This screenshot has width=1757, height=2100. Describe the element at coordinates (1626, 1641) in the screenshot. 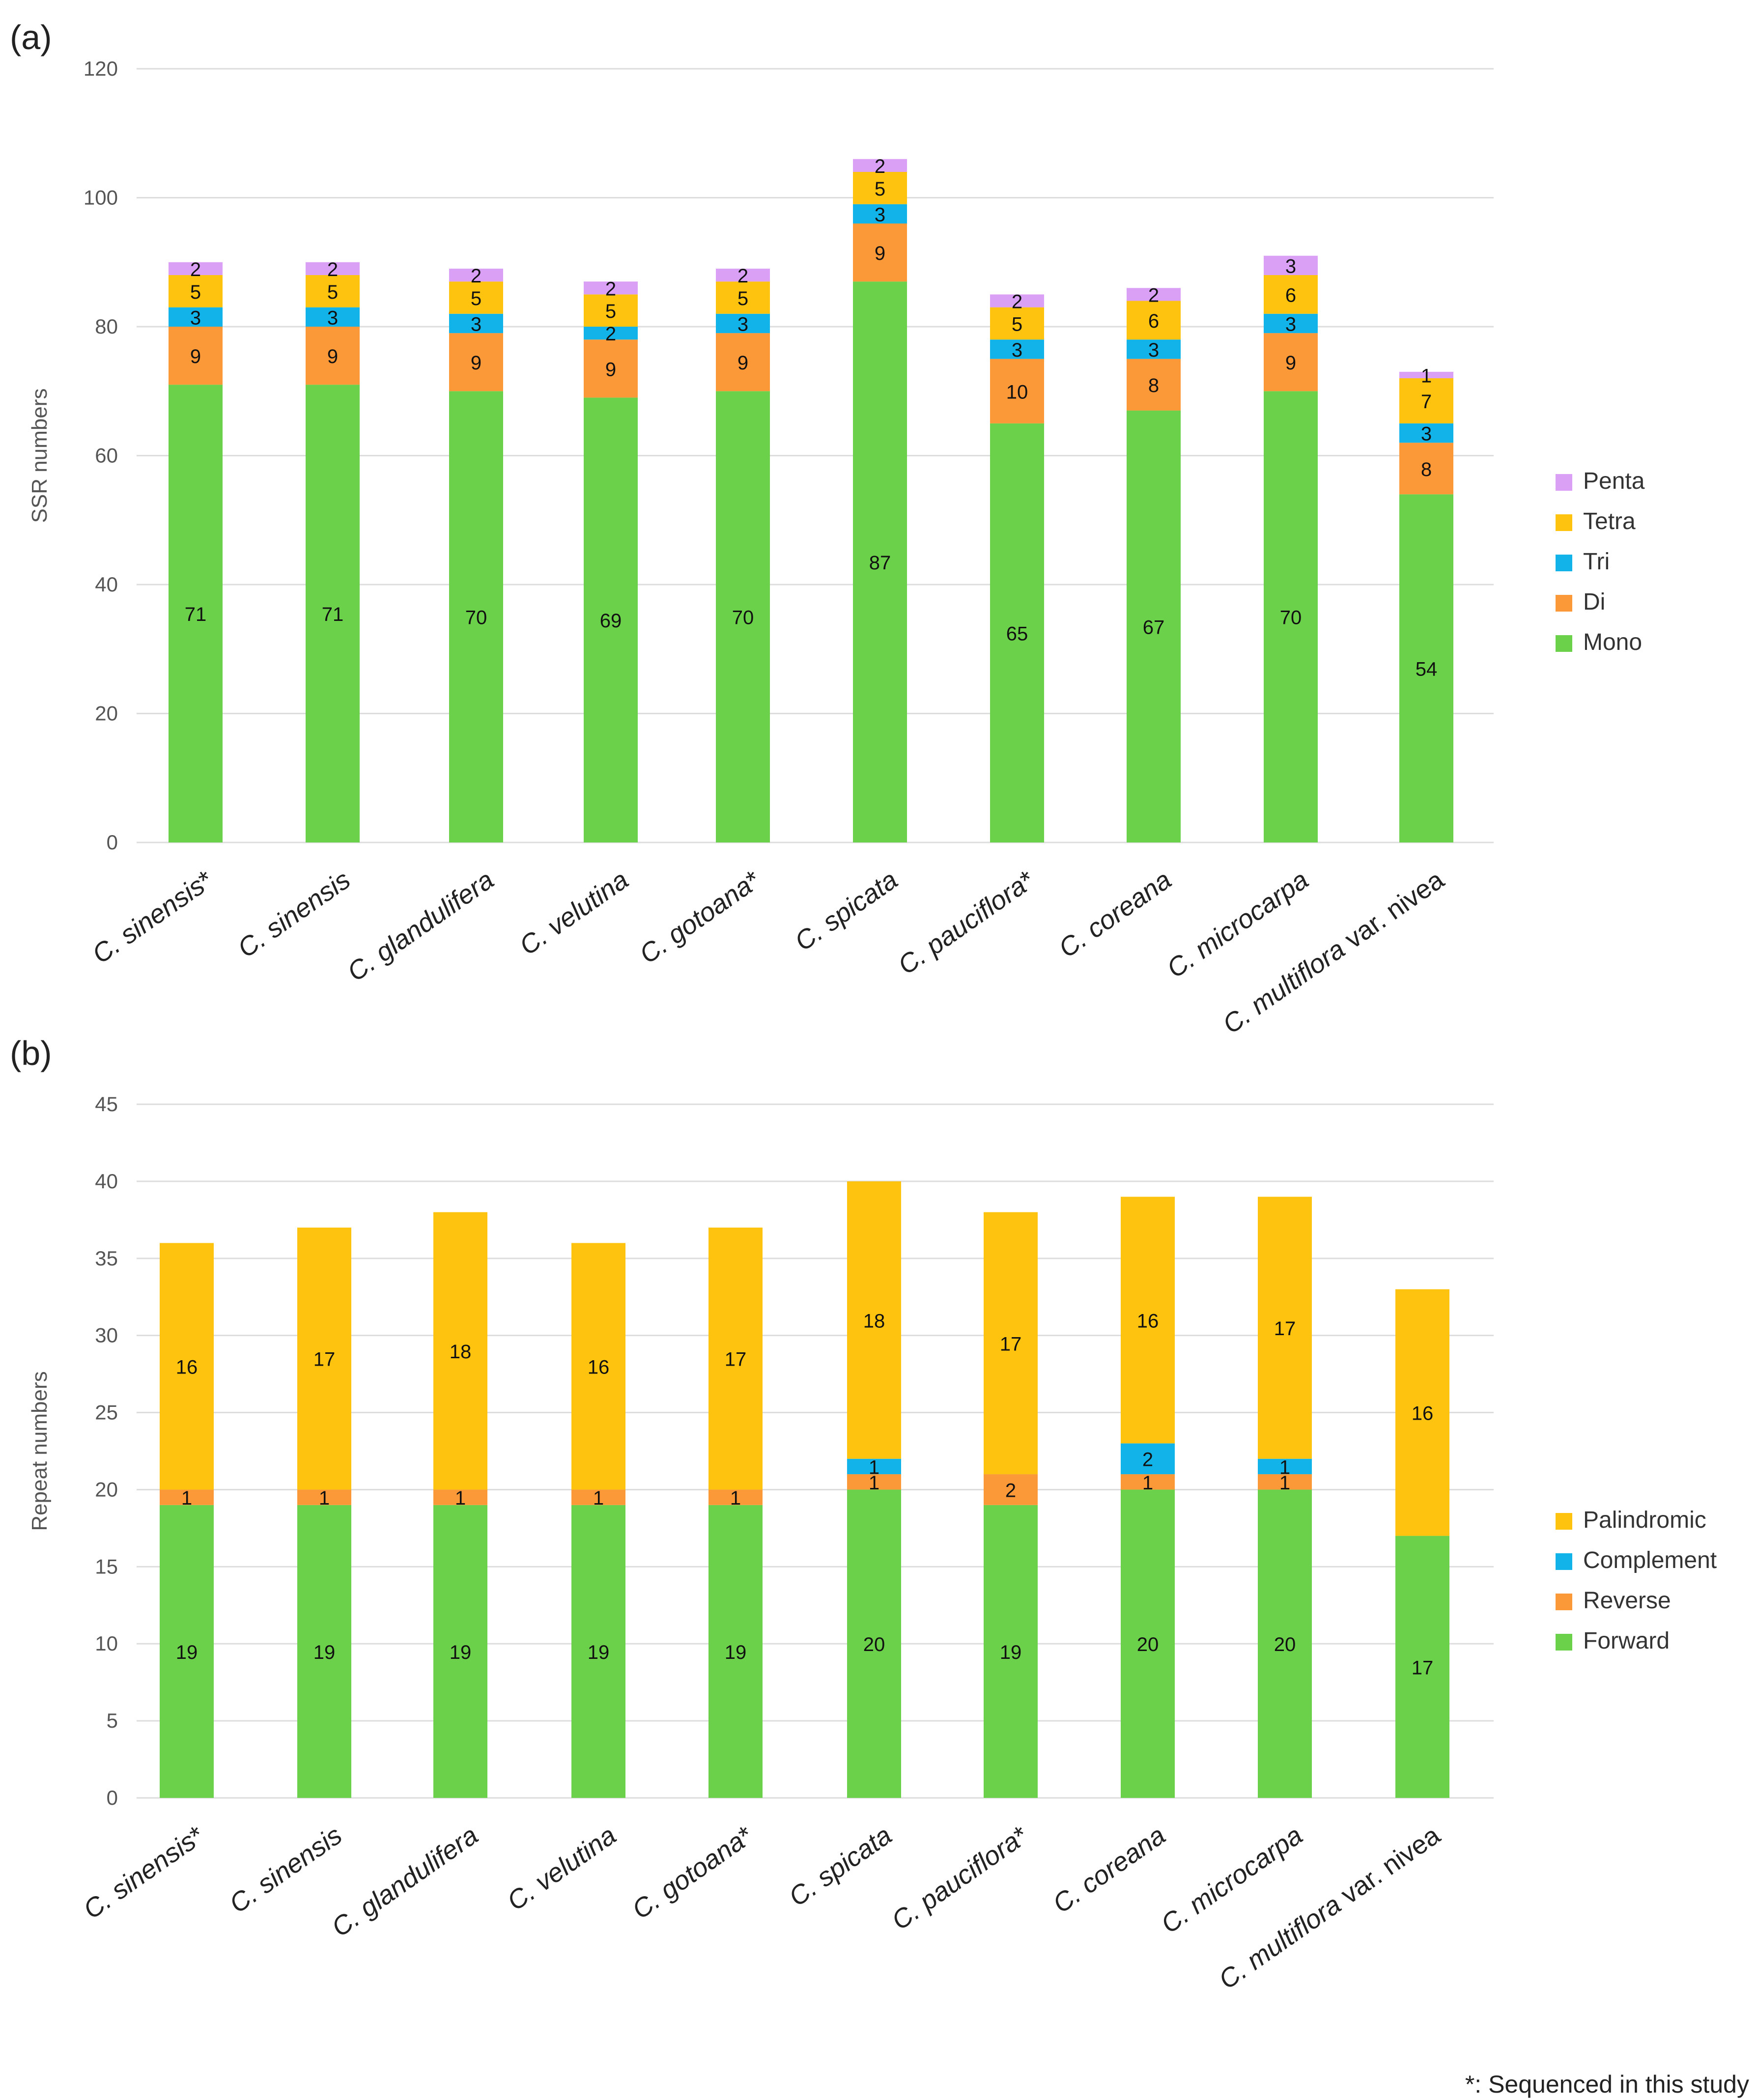

I see `legend-label-forward: Forward` at that location.